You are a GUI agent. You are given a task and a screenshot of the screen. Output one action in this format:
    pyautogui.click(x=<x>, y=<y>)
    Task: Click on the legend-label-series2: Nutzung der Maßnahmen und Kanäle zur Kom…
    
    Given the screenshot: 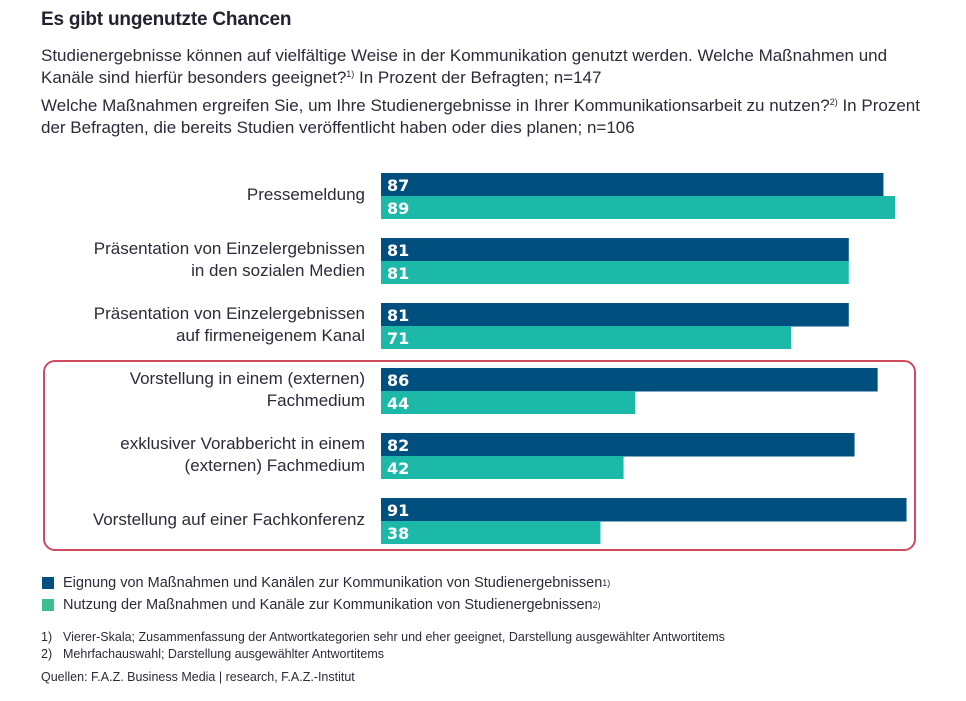 What is the action you would take?
    pyautogui.click(x=328, y=605)
    